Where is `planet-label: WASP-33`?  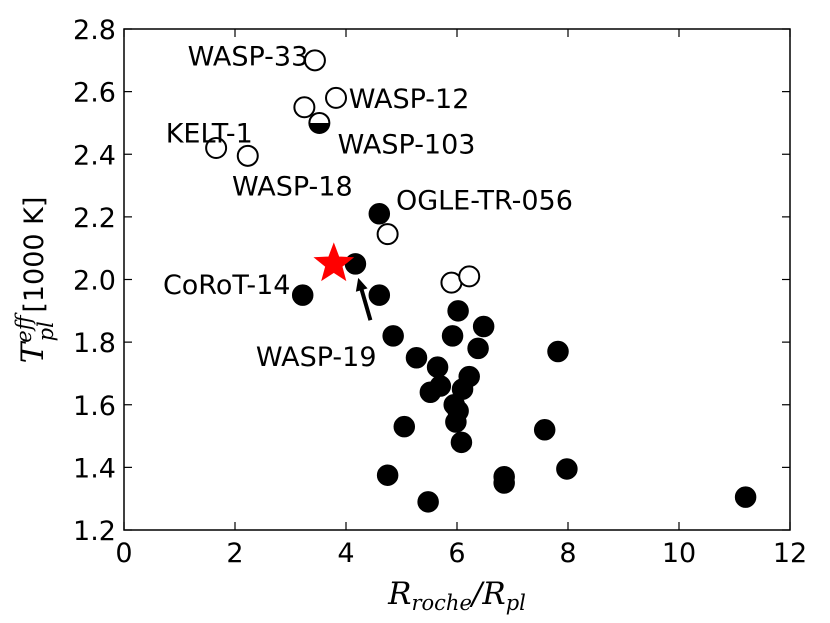 planet-label: WASP-33 is located at coordinates (248, 57).